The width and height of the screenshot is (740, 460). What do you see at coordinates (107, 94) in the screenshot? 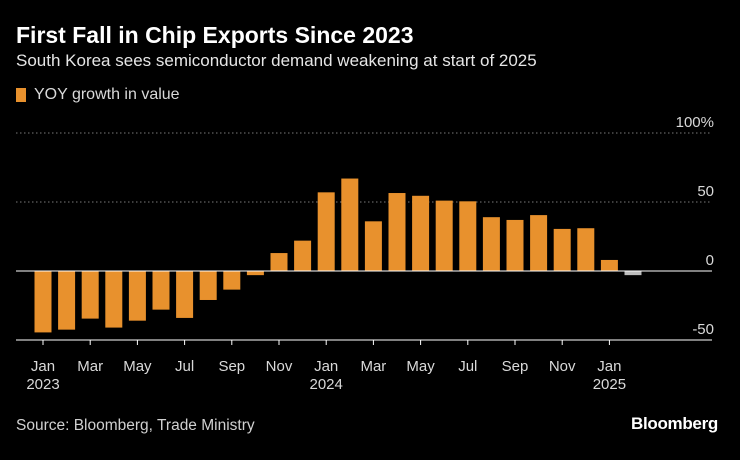
I see `legend-label: YOY growth in value` at bounding box center [107, 94].